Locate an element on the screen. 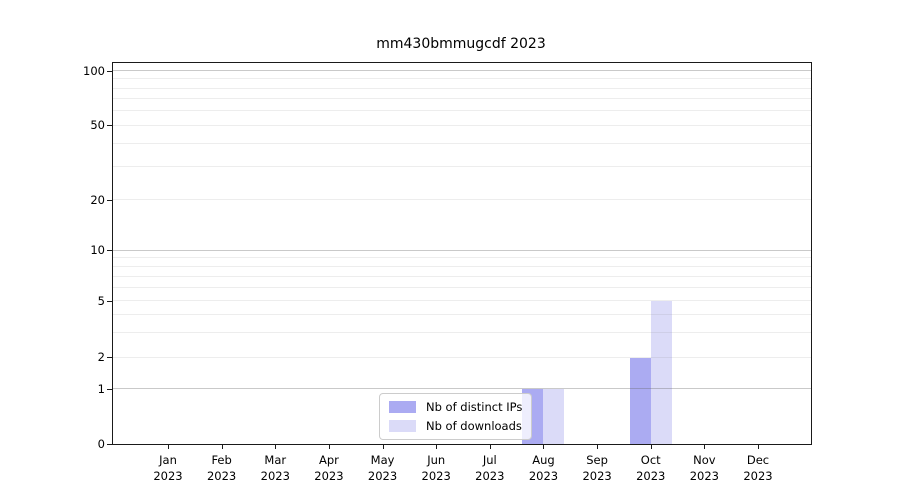 The image size is (900, 500). x-tick-label: Aug 2023 is located at coordinates (543, 468).